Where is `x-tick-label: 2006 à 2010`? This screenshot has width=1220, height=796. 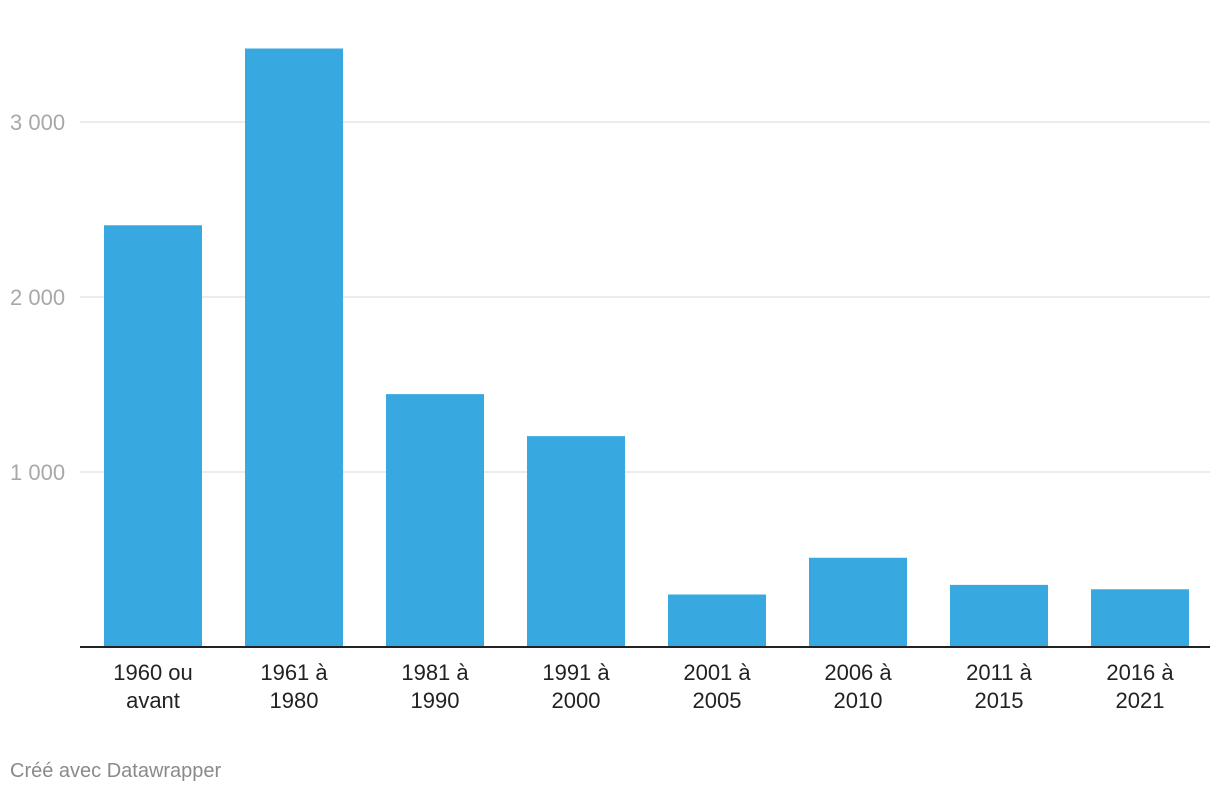 x-tick-label: 2006 à 2010 is located at coordinates (858, 686).